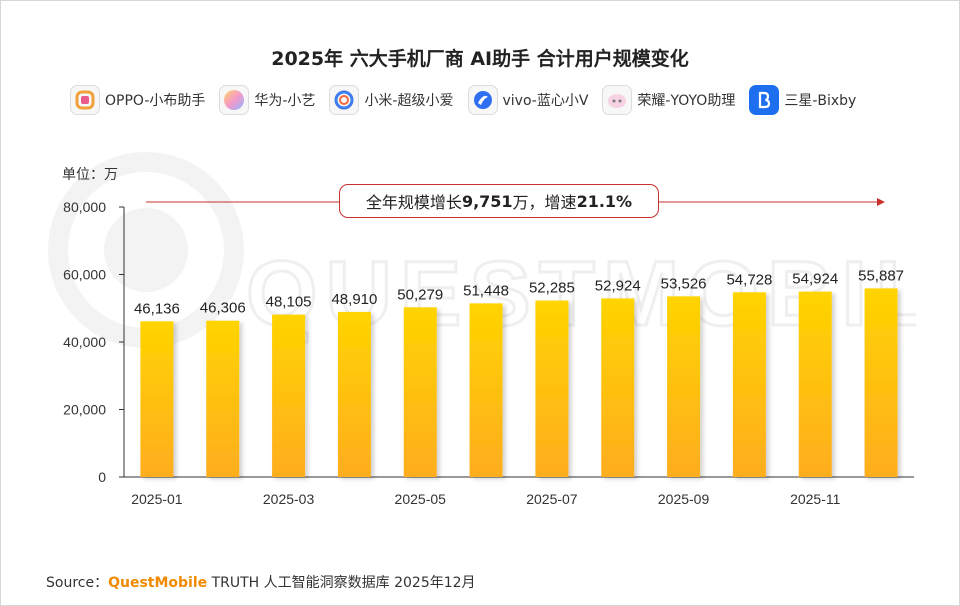 The image size is (960, 606). Describe the element at coordinates (487, 201) in the screenshot. I see `callout-growth-value: 9,751` at that location.